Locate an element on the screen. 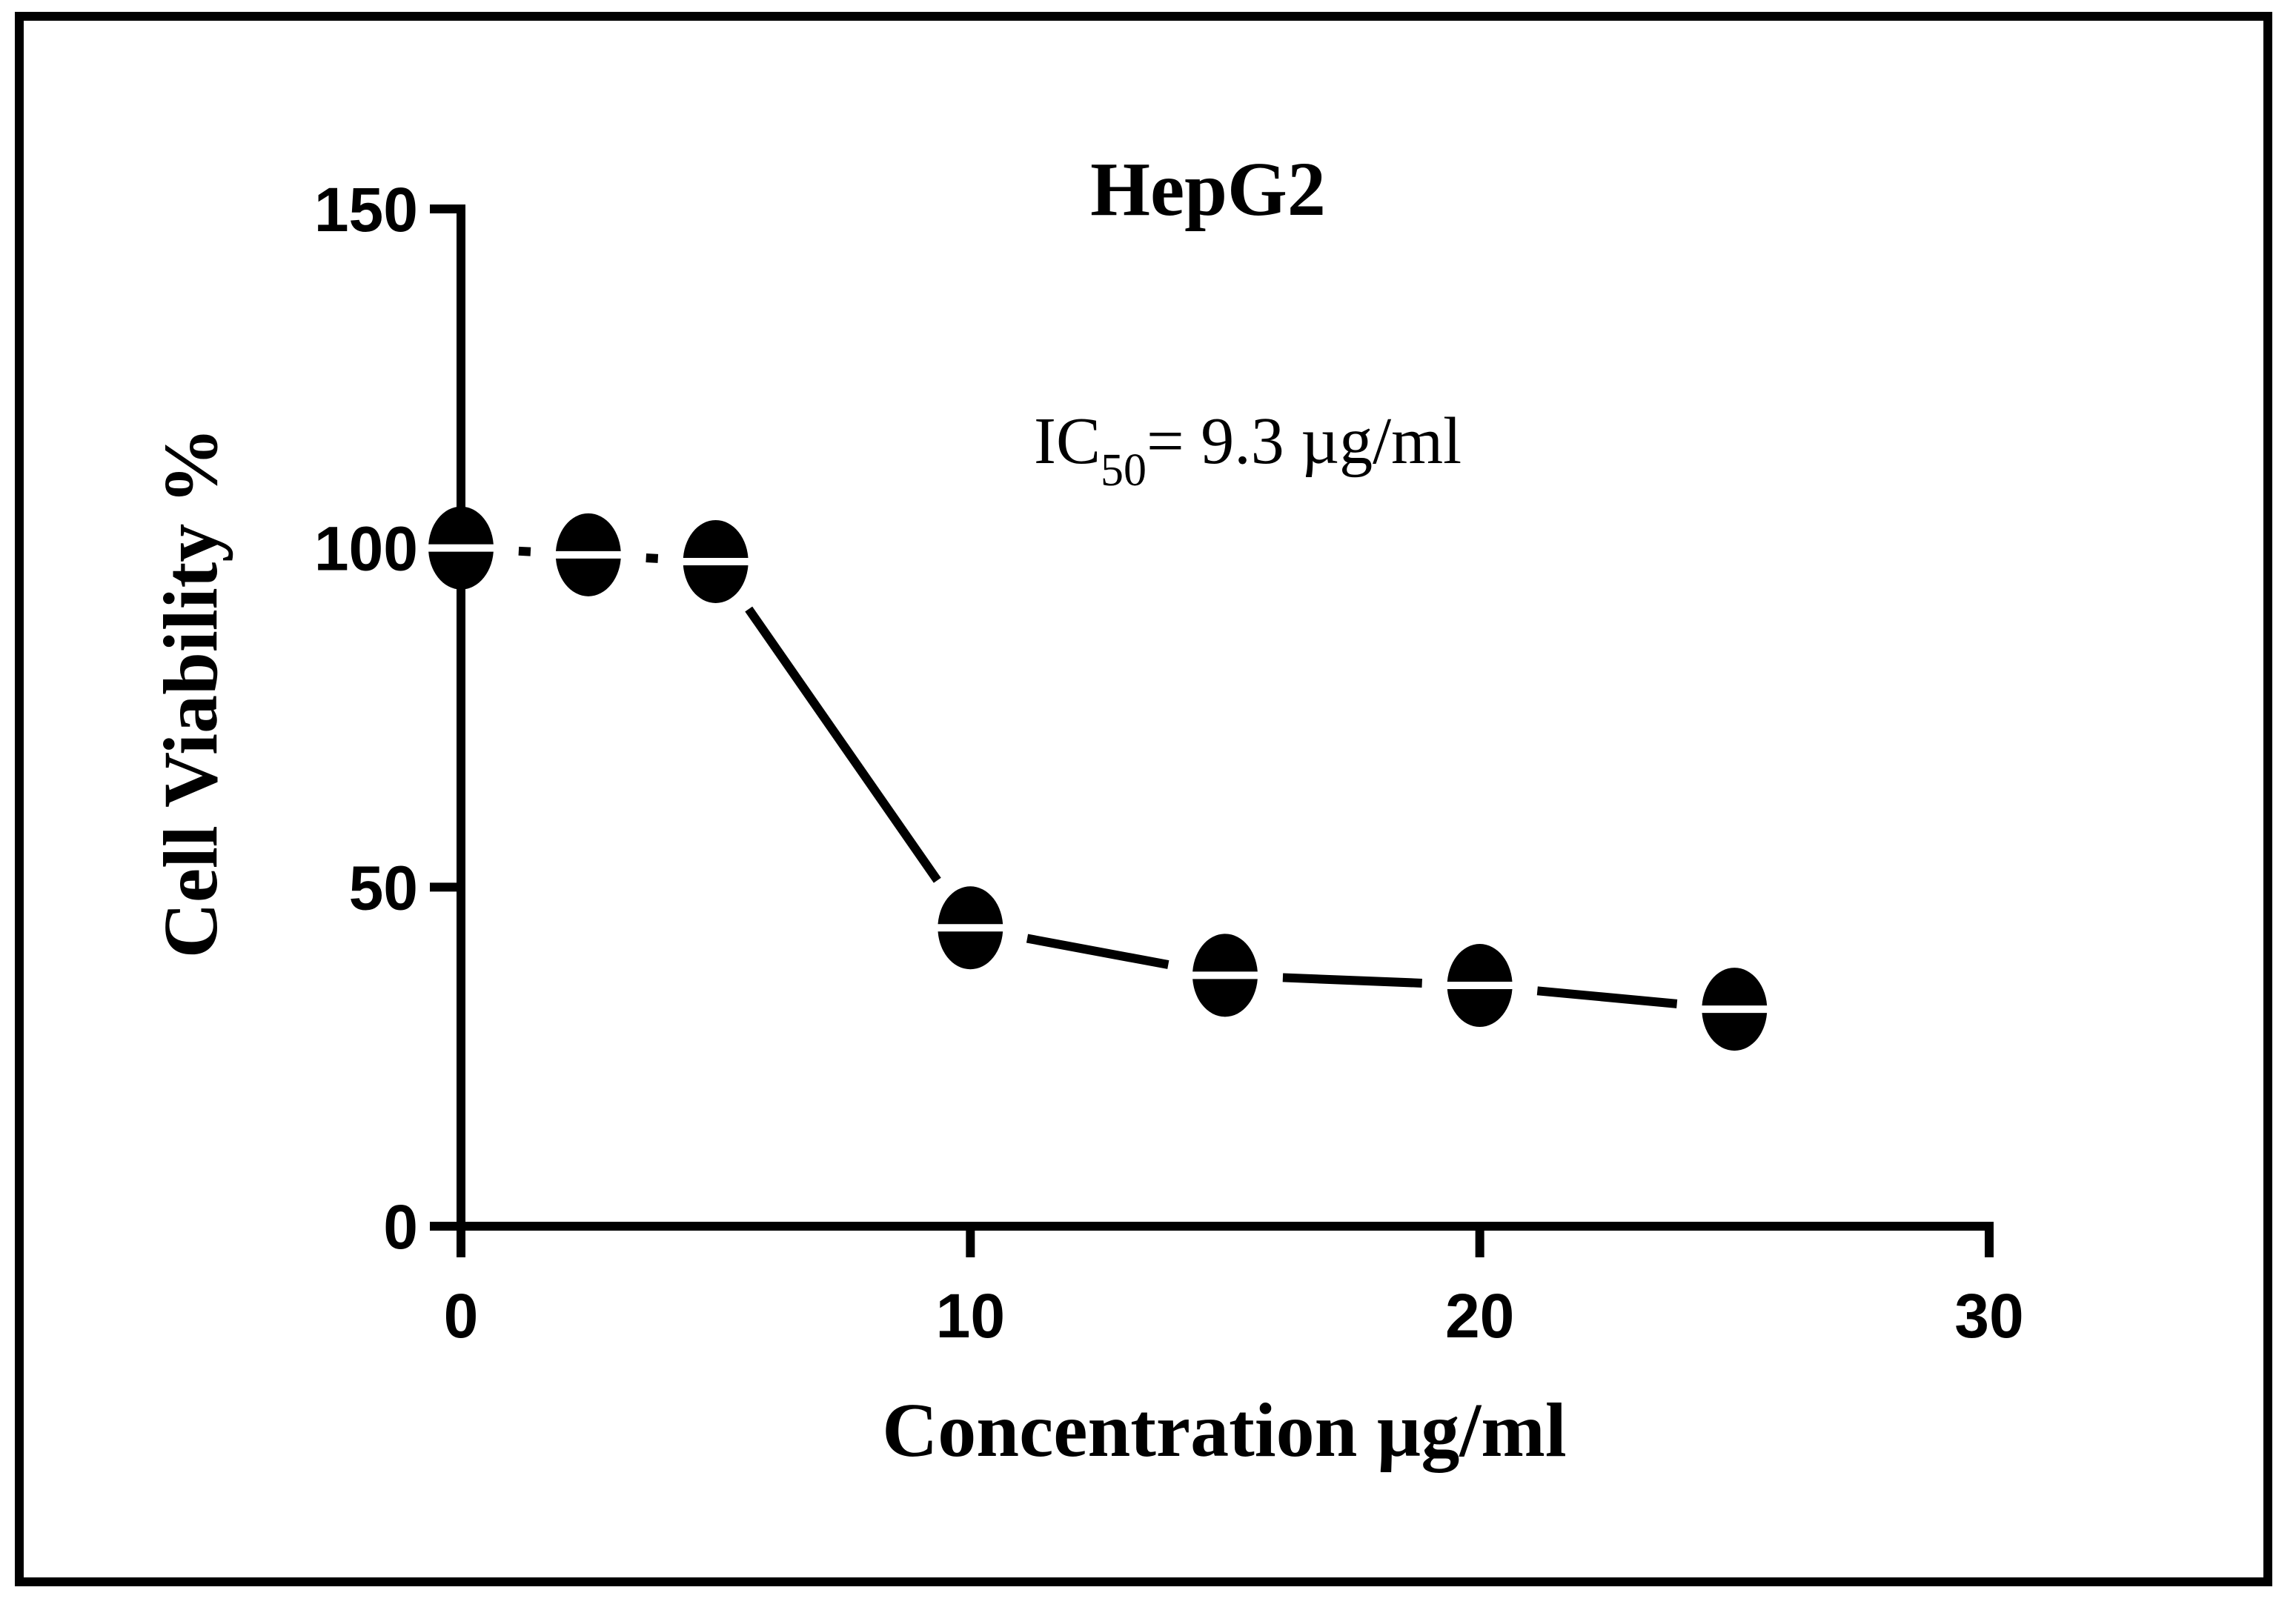 This screenshot has width=2296, height=1610. ic50-label: IC is located at coordinates (1067, 441).